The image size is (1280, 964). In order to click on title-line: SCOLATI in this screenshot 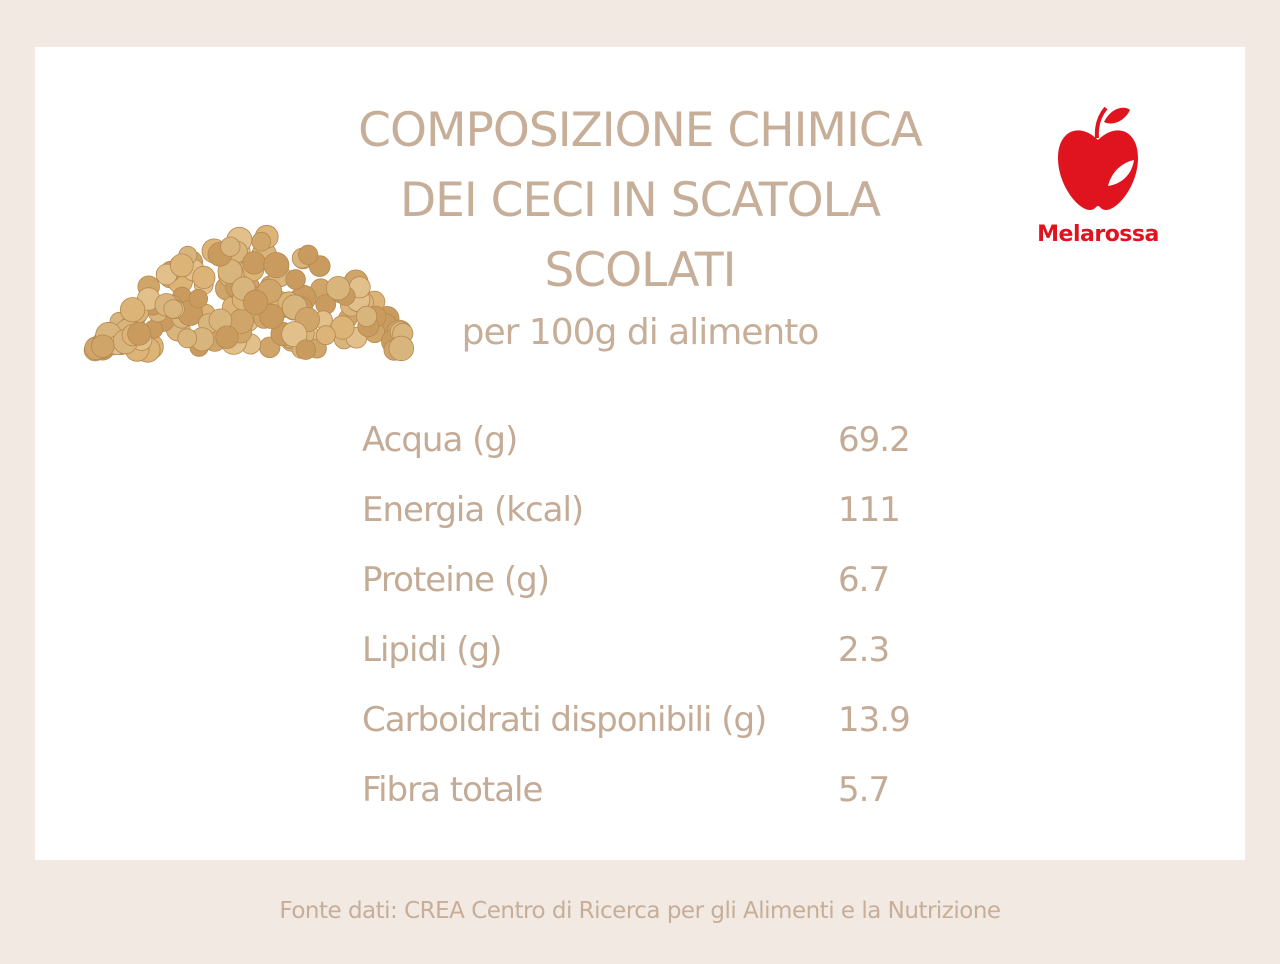, I will do `click(640, 270)`.